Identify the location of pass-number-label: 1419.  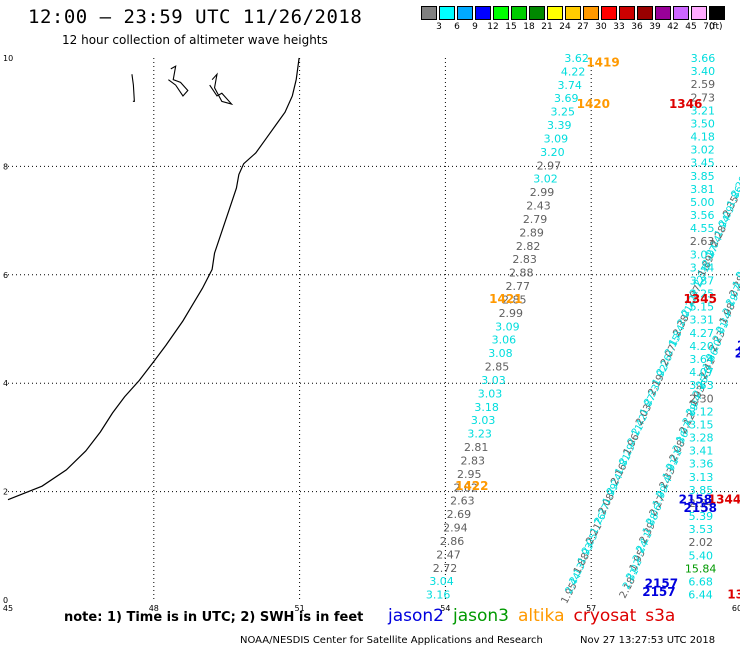
(602, 62).